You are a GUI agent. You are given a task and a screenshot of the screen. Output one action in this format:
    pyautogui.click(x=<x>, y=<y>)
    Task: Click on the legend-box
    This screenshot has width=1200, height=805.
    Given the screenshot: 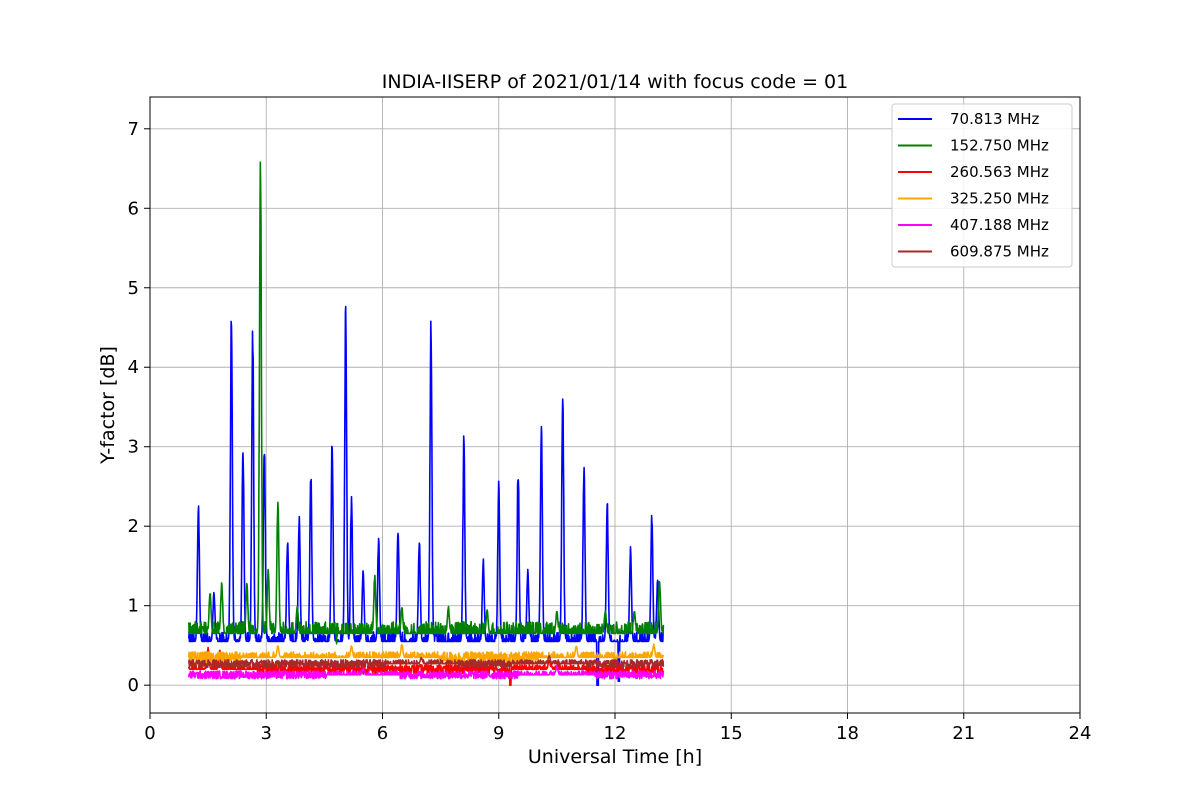 What is the action you would take?
    pyautogui.click(x=982, y=185)
    